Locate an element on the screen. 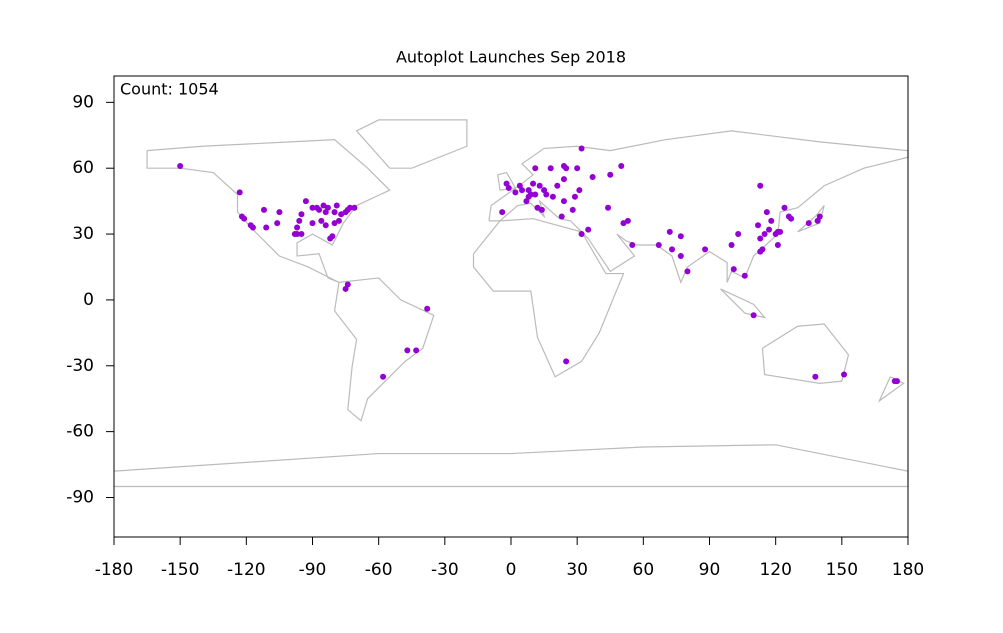 The height and width of the screenshot is (633, 1003). x-tick-label: 90 is located at coordinates (710, 570).